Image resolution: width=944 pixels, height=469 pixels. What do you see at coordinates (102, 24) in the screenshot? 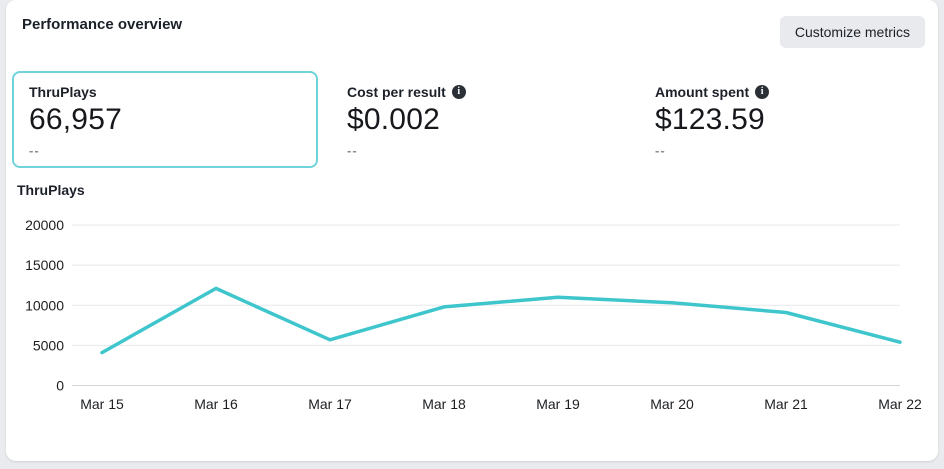
I see `page-title: Performance overview` at bounding box center [102, 24].